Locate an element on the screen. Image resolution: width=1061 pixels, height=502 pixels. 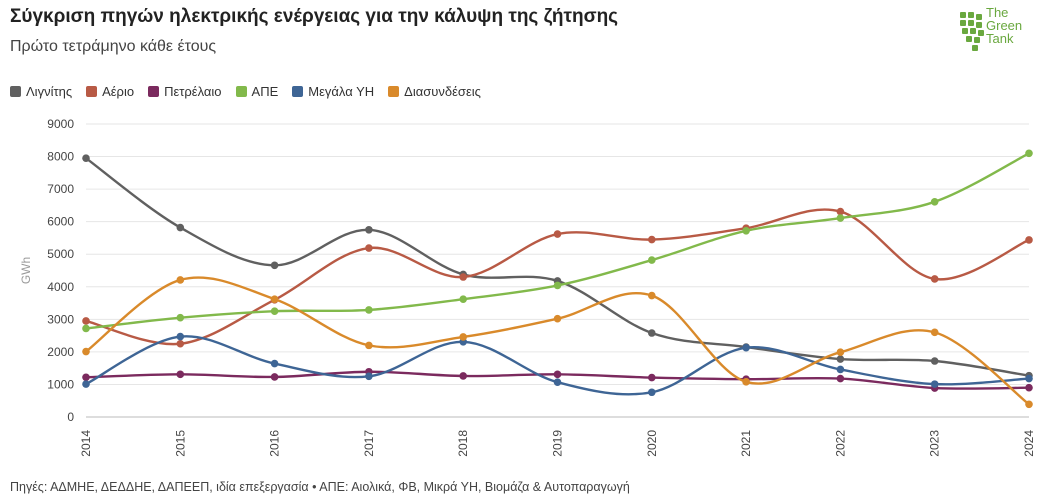
legend-item: ΑΠΕ is located at coordinates (257, 91).